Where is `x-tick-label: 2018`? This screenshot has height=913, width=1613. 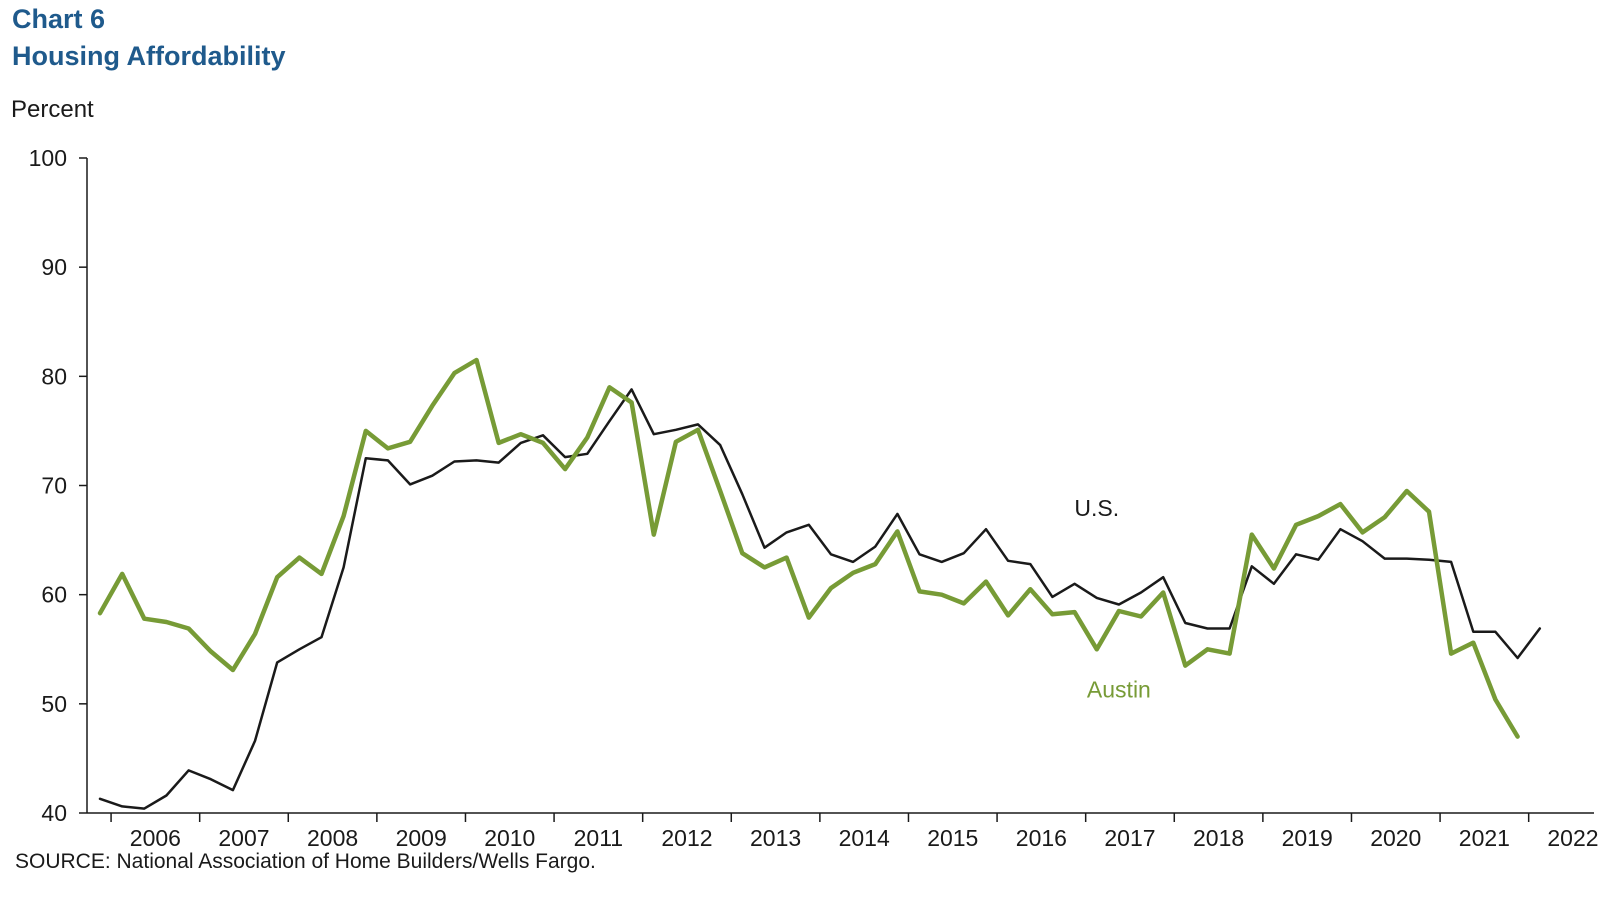
x-tick-label: 2018 is located at coordinates (1218, 838).